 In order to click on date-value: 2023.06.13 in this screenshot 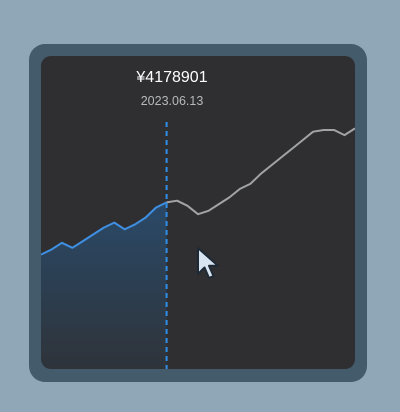, I will do `click(172, 101)`.